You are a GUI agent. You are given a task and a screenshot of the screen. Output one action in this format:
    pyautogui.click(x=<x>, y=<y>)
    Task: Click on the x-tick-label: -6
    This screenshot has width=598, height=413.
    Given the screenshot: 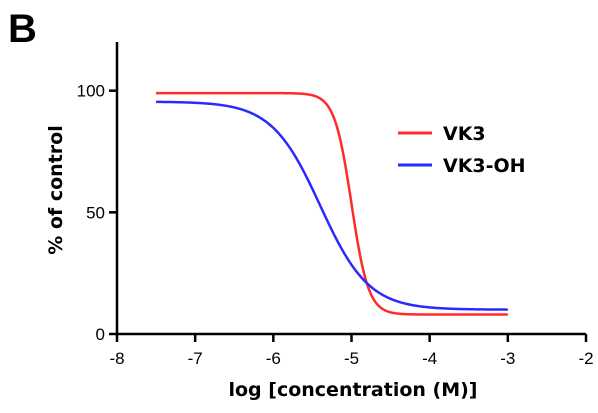 What is the action you would take?
    pyautogui.click(x=273, y=358)
    